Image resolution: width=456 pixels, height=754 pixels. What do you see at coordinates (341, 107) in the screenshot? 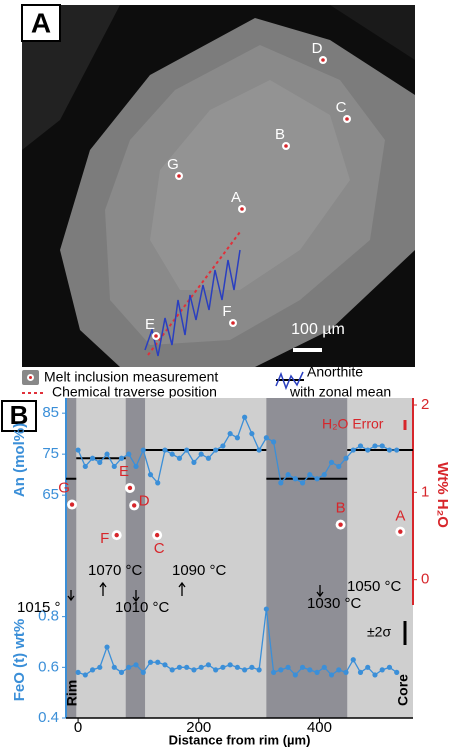
I see `inclusion-label: C` at bounding box center [341, 107].